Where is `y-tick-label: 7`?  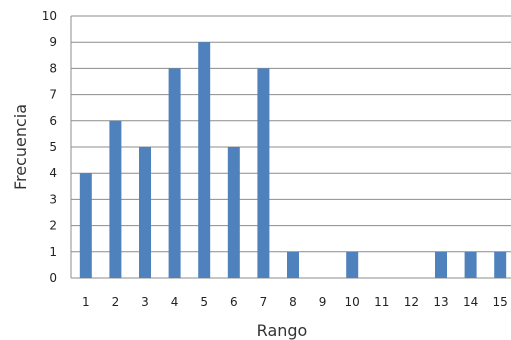
y-tick-label: 7 is located at coordinates (53, 95).